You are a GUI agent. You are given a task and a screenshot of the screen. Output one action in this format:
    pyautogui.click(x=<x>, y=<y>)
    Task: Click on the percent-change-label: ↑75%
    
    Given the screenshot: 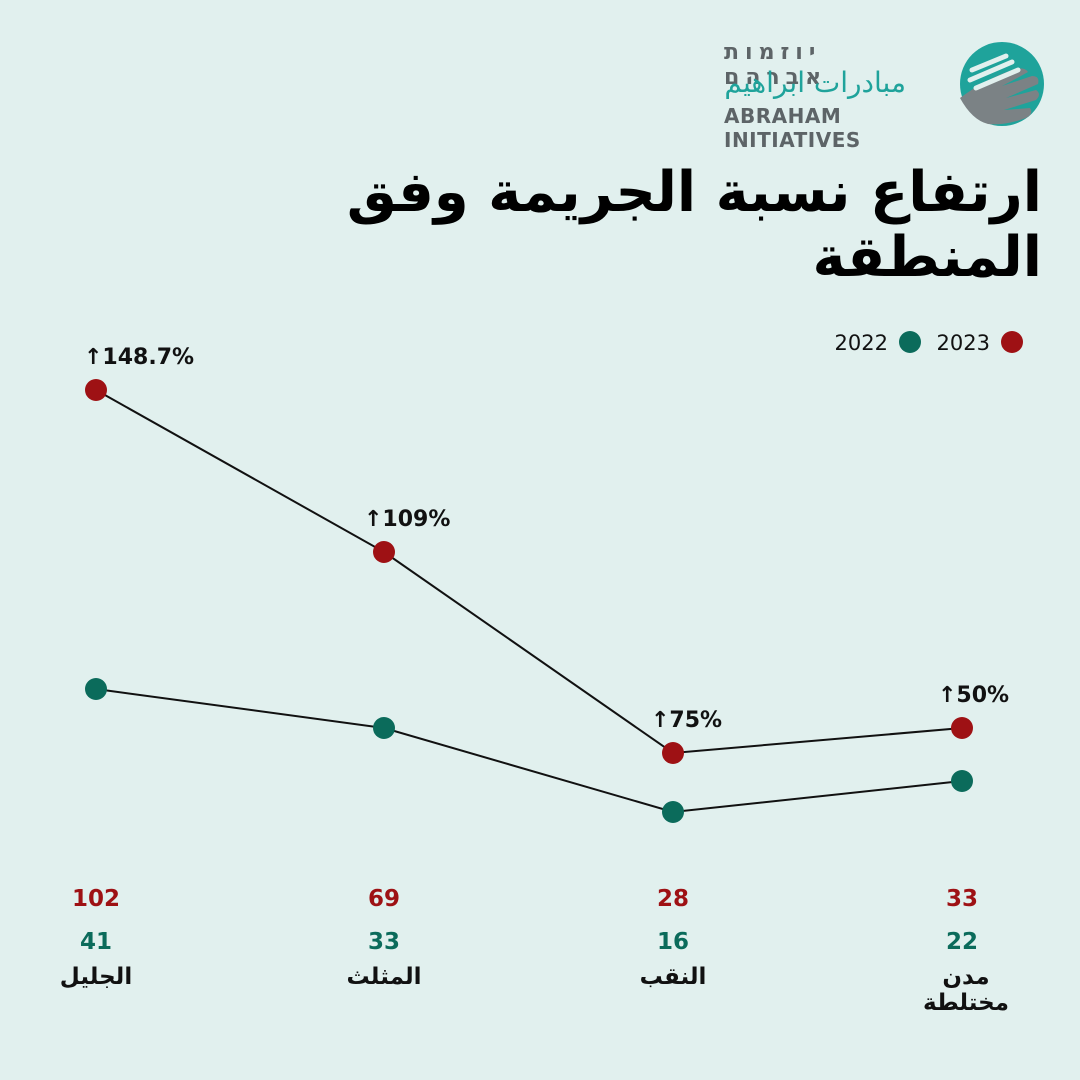 What is the action you would take?
    pyautogui.click(x=686, y=720)
    